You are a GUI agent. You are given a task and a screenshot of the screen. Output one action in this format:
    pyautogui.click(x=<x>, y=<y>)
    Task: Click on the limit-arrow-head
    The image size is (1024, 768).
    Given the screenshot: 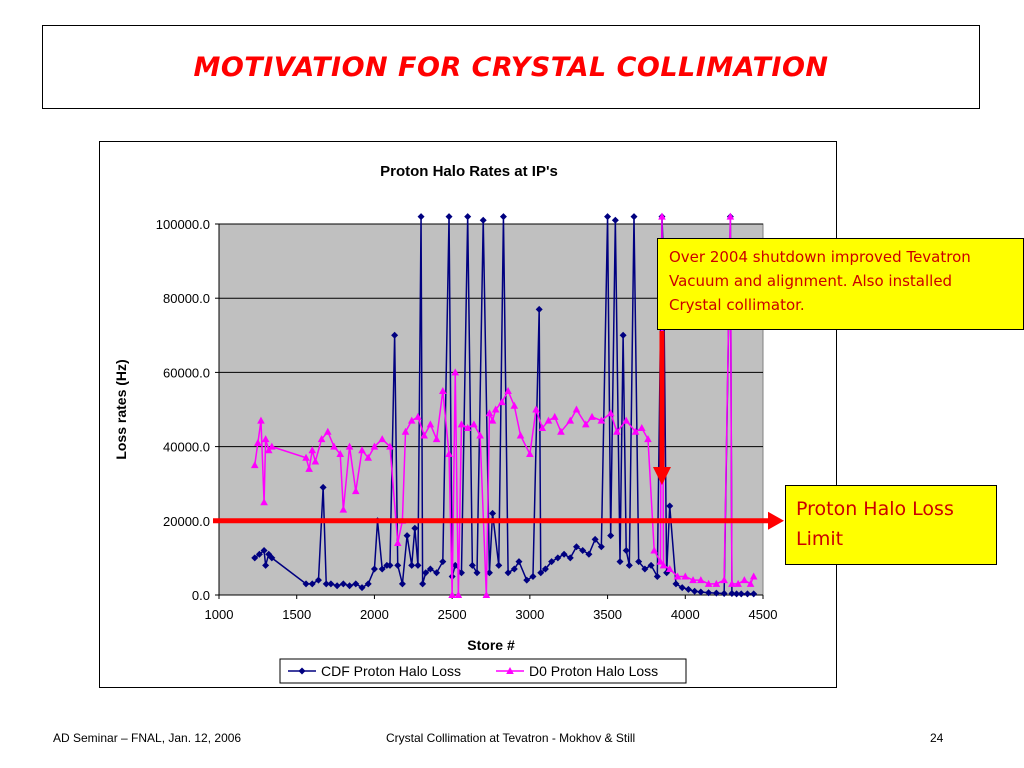 What is the action you would take?
    pyautogui.click(x=776, y=520)
    